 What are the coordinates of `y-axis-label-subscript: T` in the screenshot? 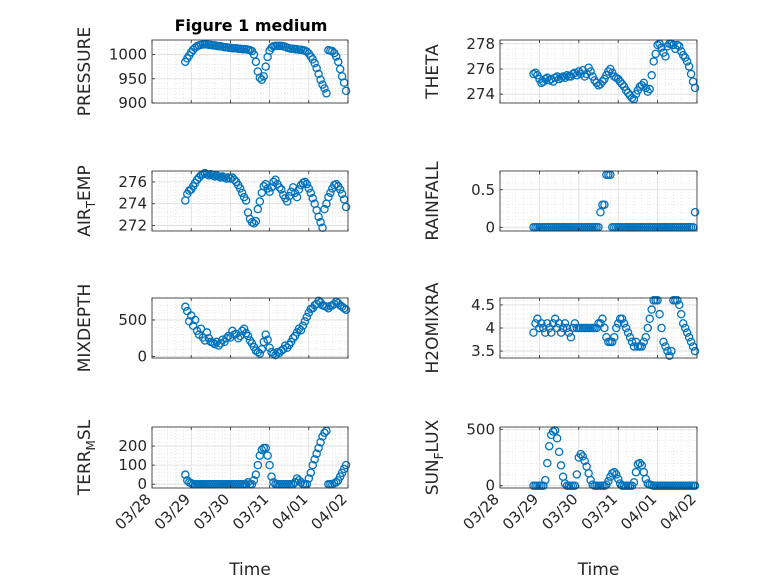 It's located at (91, 204).